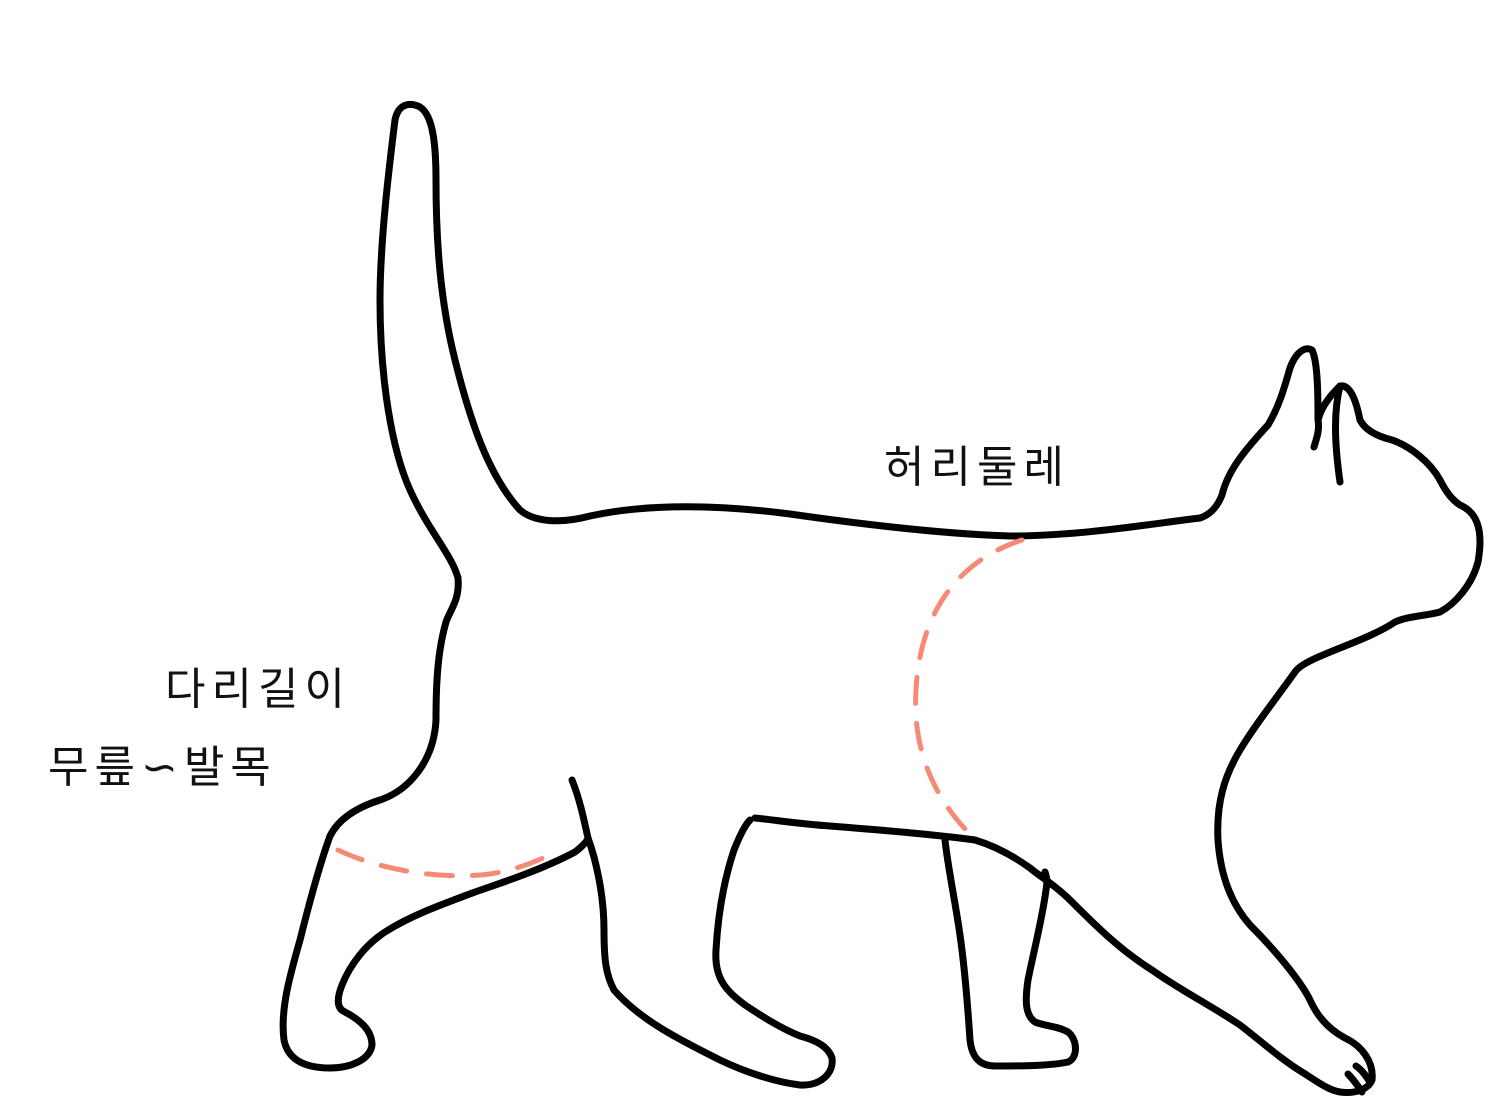 The image size is (1512, 1115). I want to click on front-leg-back-outline, so click(1010, 953).